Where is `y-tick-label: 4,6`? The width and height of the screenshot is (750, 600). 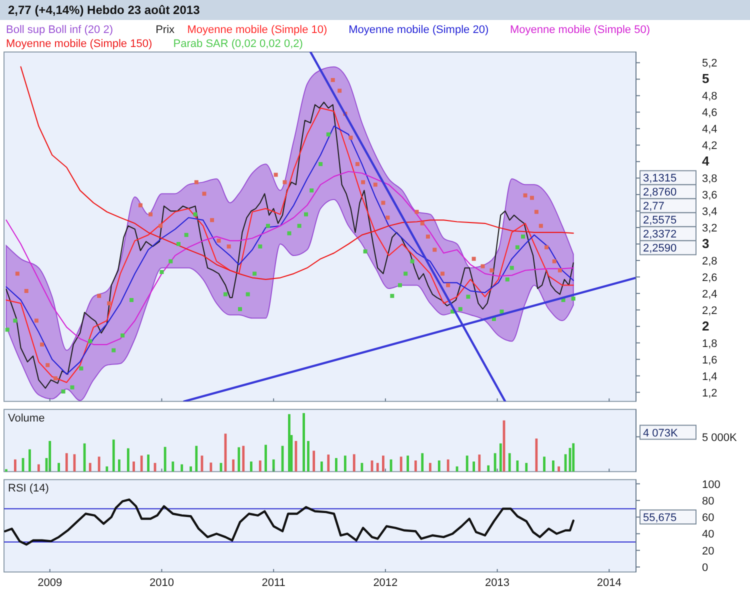 y-tick-label: 4,6 is located at coordinates (710, 113).